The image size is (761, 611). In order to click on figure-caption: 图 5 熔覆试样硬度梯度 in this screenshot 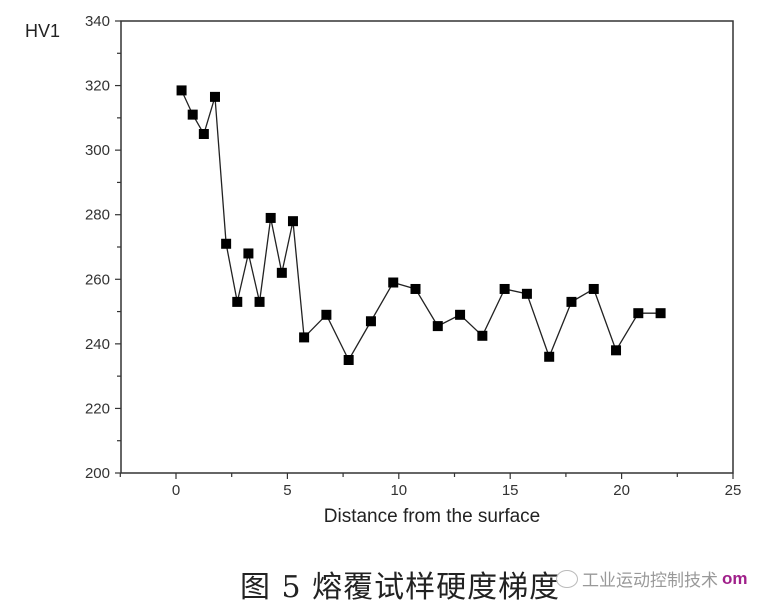, I will do `click(400, 587)`.